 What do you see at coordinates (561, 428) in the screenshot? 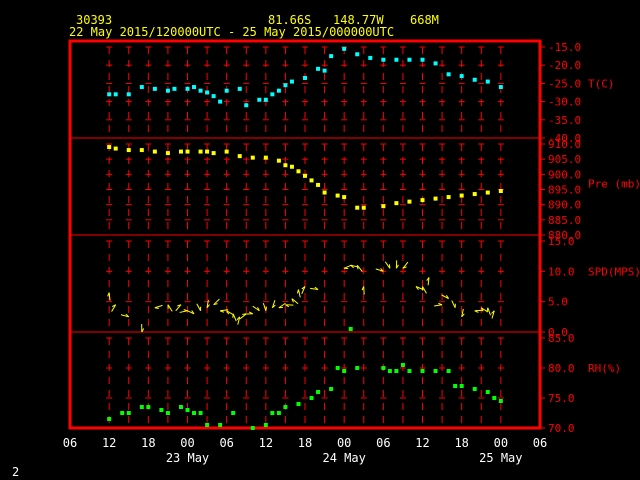
I see `y-tick-label: 70.0` at bounding box center [561, 428].